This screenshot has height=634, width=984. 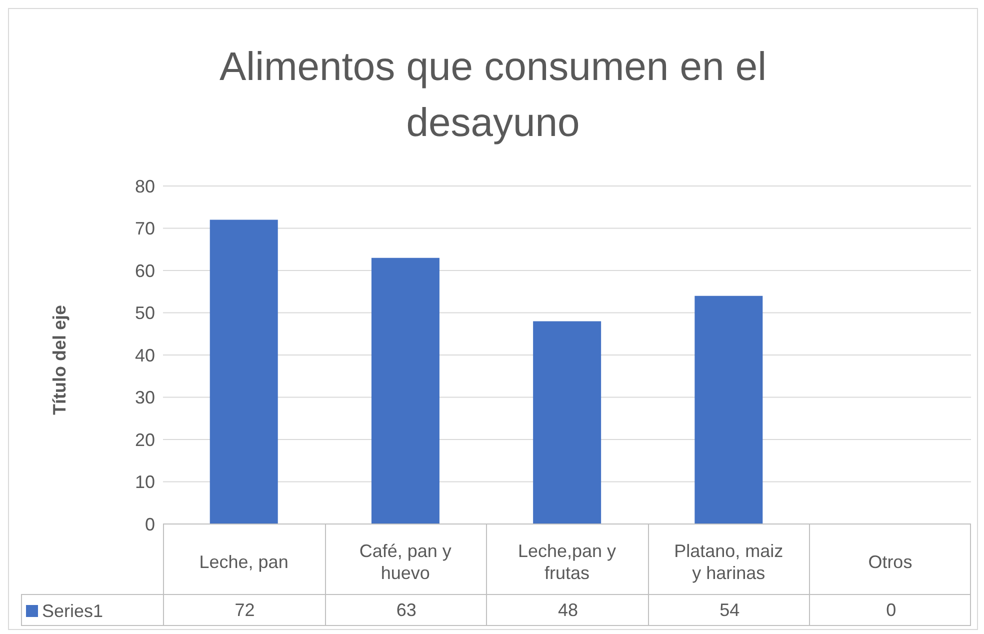 What do you see at coordinates (144, 228) in the screenshot?
I see `y-tick-label: 70` at bounding box center [144, 228].